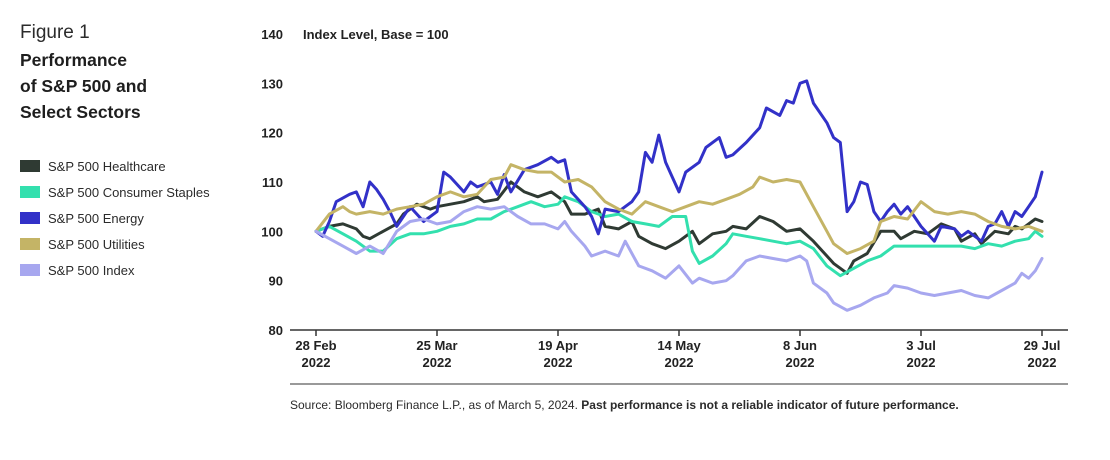 This screenshot has width=1110, height=460. Describe the element at coordinates (272, 83) in the screenshot. I see `y-tick-label: 130` at that location.